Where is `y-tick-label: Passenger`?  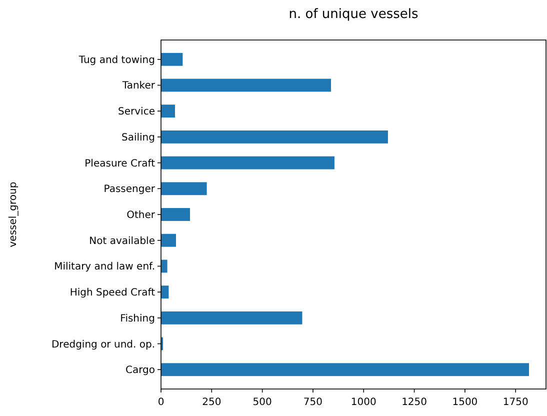
y-tick-label: Passenger is located at coordinates (130, 190).